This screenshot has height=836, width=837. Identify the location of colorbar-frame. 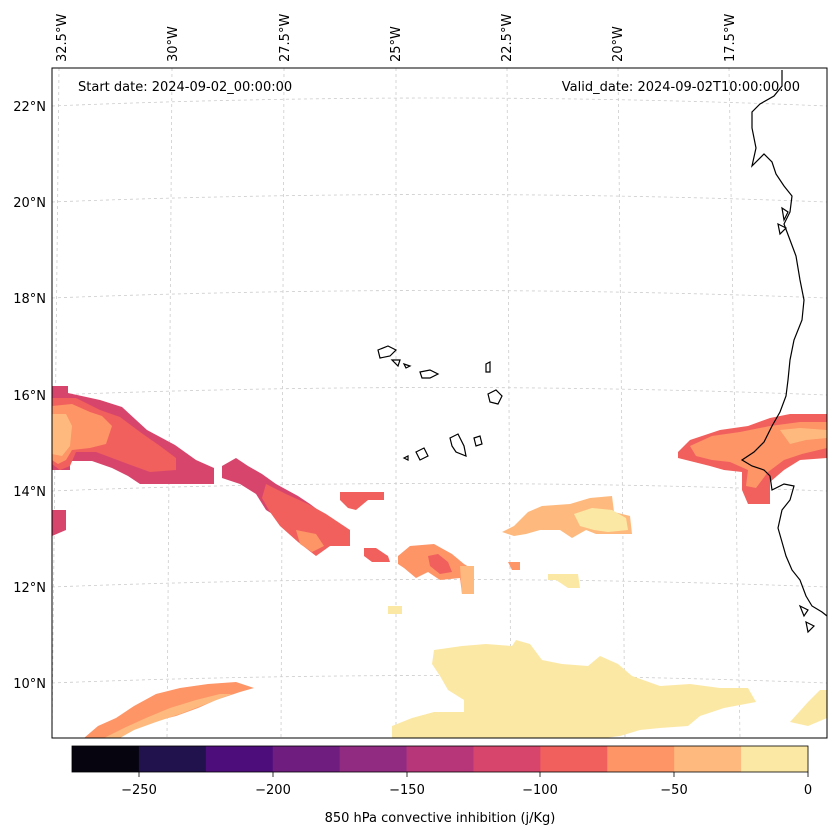
(440, 759).